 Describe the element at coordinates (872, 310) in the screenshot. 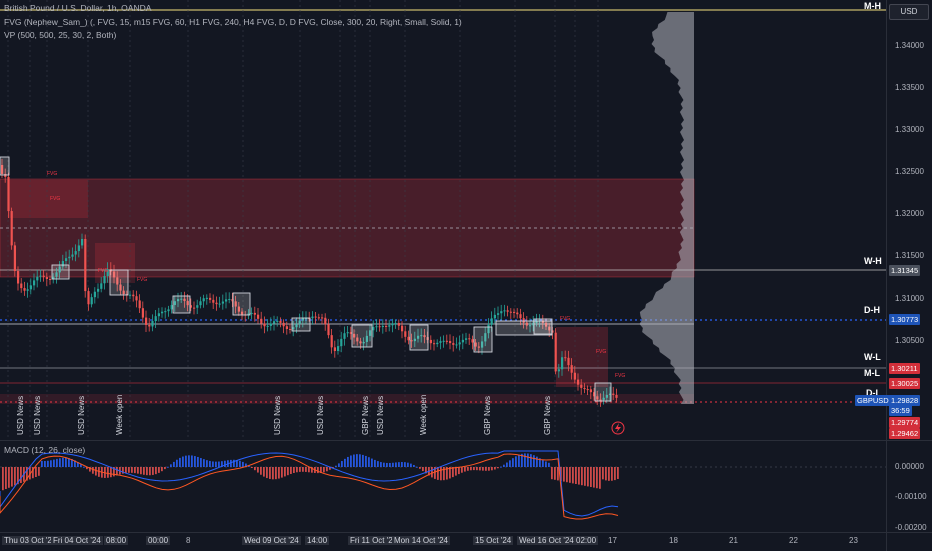

I see `level-tag-d-h: D-H` at that location.